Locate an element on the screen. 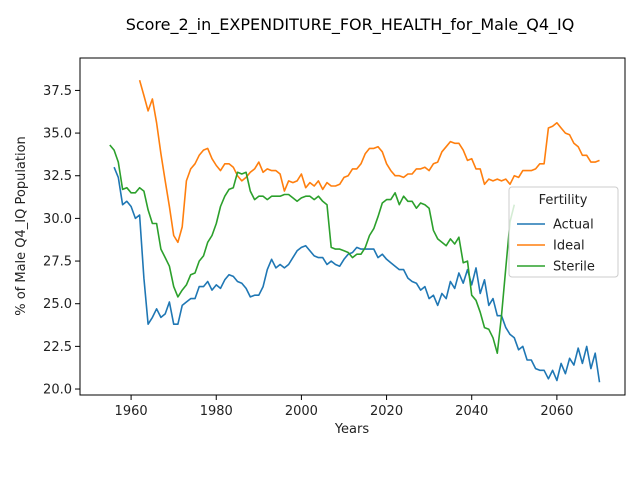 This screenshot has height=480, width=640. x-axis-label: Years is located at coordinates (352, 429).